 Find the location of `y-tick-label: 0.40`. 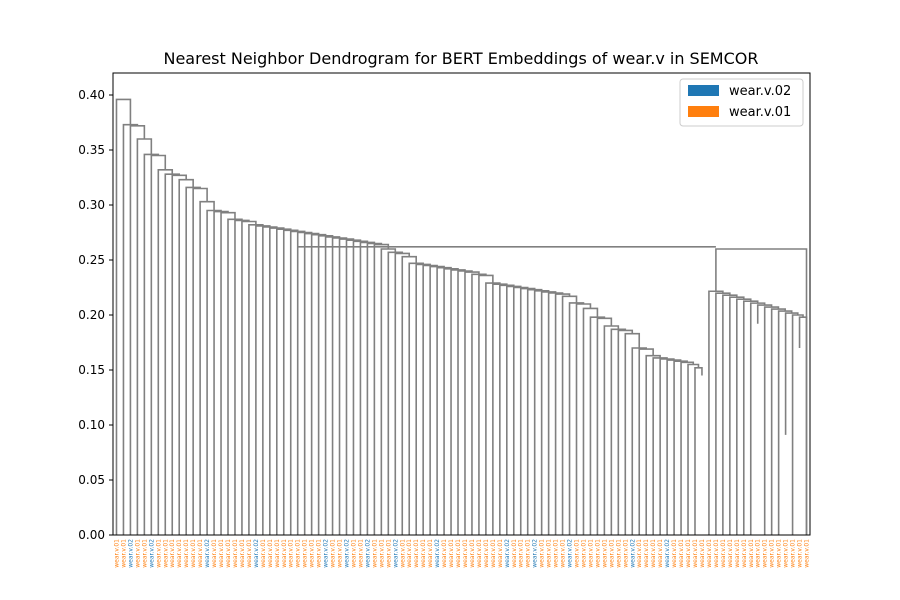

y-tick-label: 0.40 is located at coordinates (91, 95).